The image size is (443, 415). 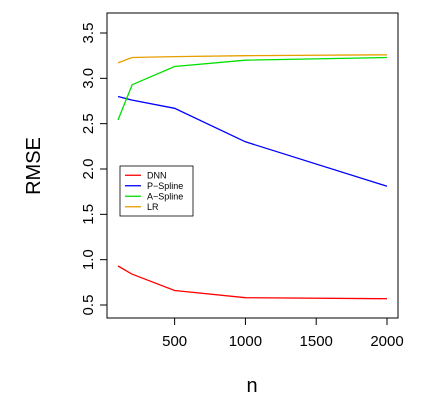 What do you see at coordinates (252, 282) in the screenshot?
I see `series-line-dnn` at bounding box center [252, 282].